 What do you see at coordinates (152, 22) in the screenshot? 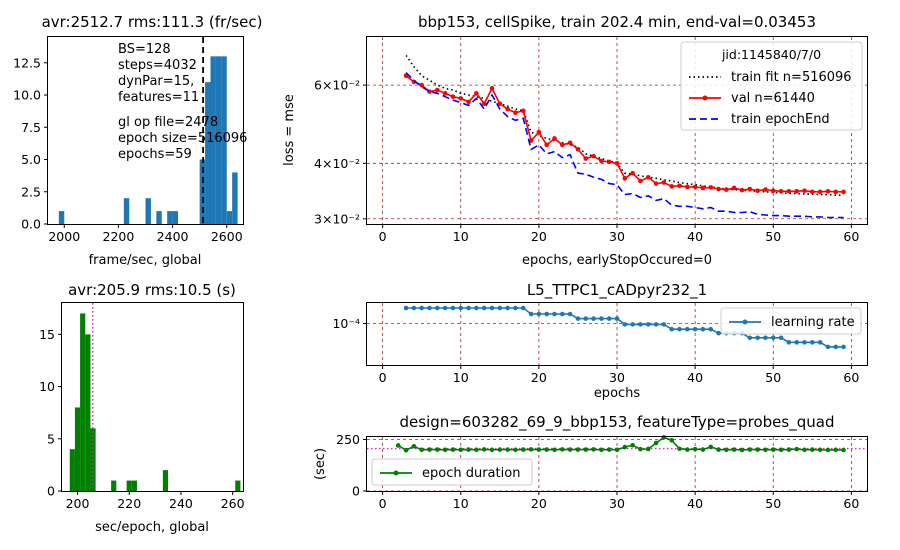
I see `fps-histogram-title: avr:2512.7 rms:111.3 (fr/sec)` at bounding box center [152, 22].